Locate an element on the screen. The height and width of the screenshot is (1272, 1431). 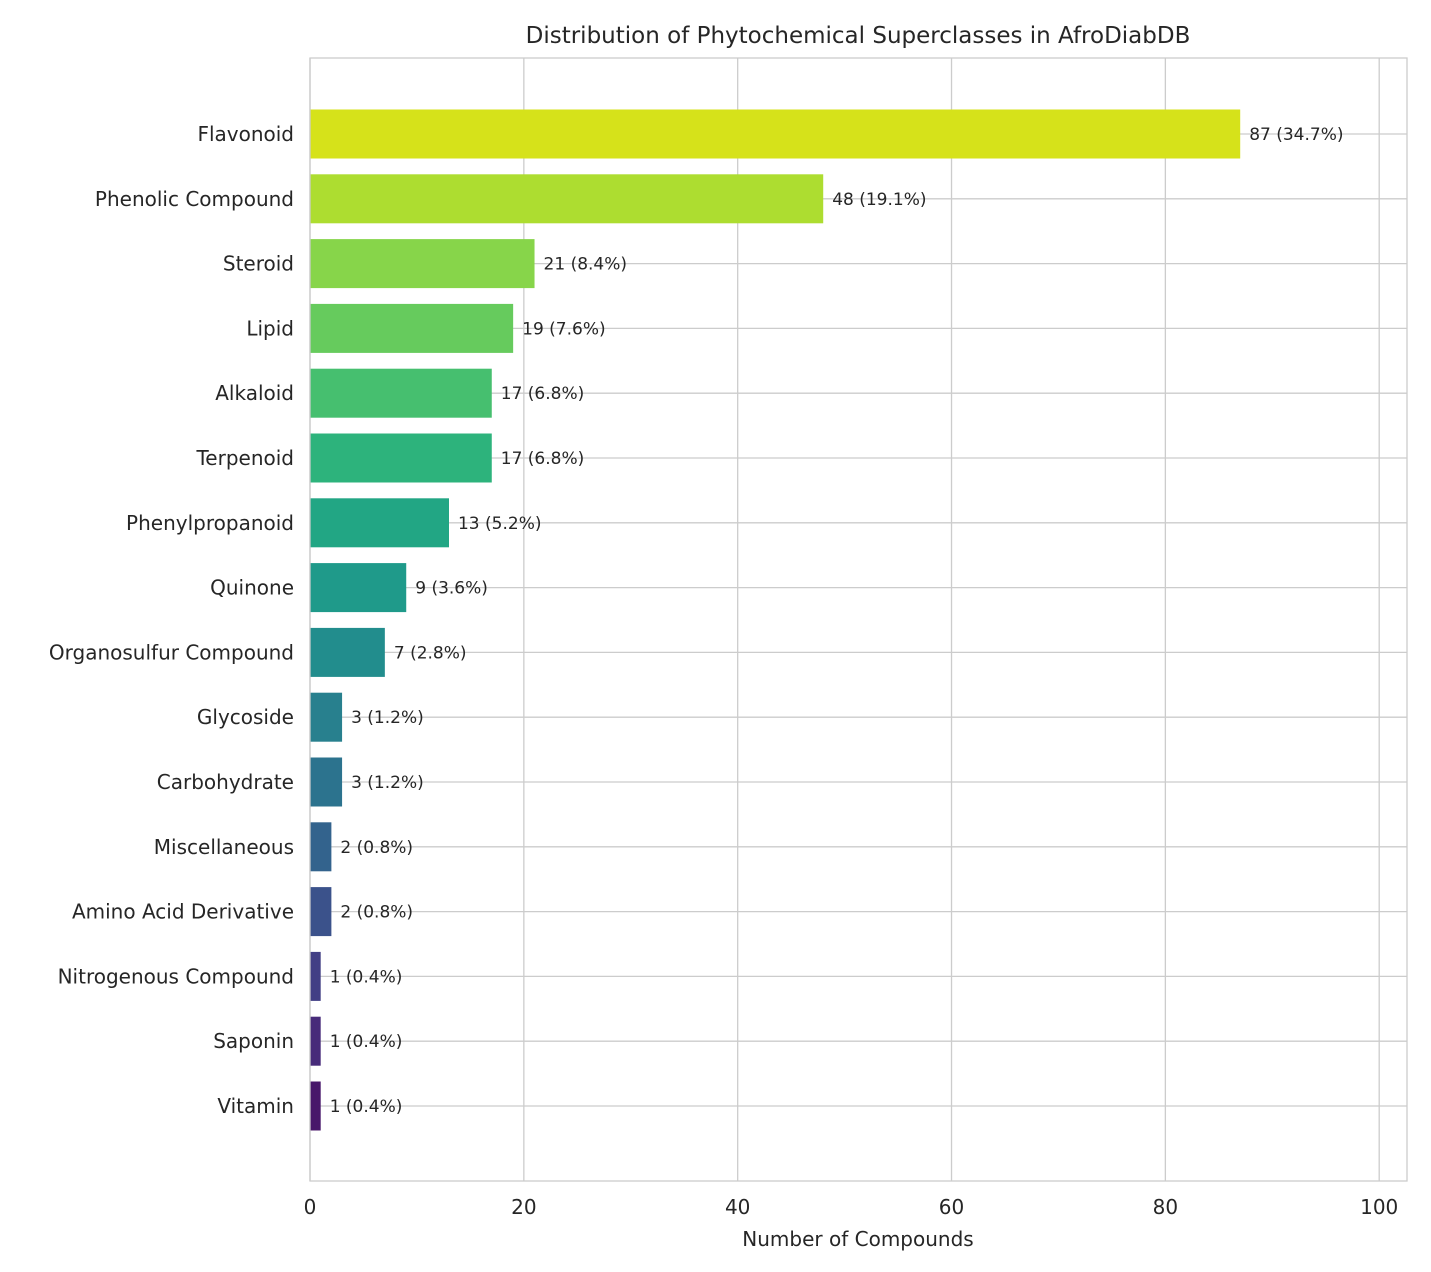
category-label: Phenylpropanoid is located at coordinates (210, 523).